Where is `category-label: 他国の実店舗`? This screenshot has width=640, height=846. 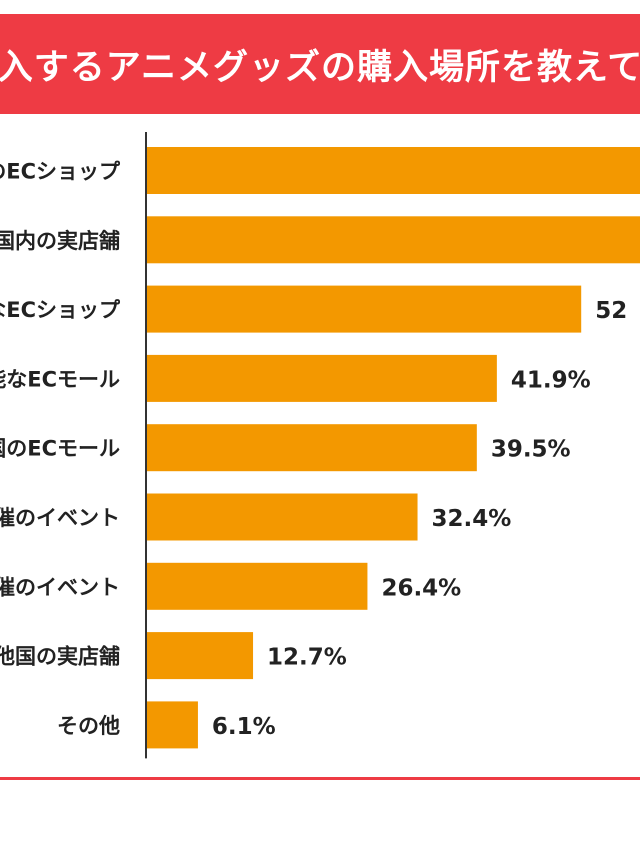
category-label: 他国の実店舗 is located at coordinates (60, 657).